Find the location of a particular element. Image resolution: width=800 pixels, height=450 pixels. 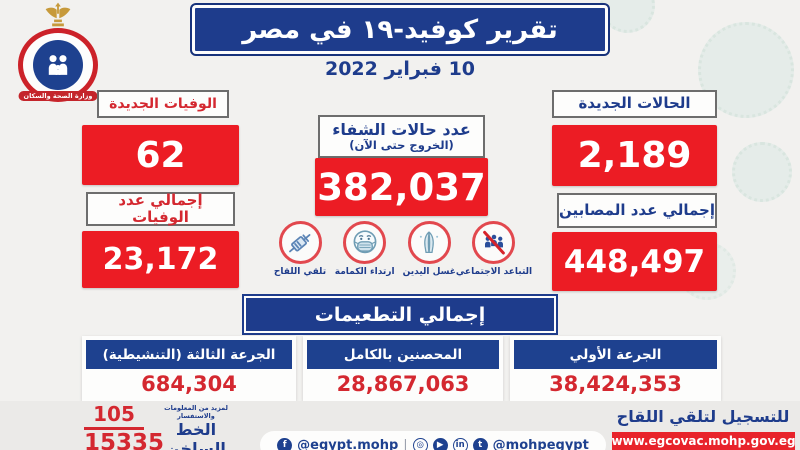

third-dose-card: الجرعة الثالثة (التنشيطية) 684,304 is located at coordinates (189, 368).